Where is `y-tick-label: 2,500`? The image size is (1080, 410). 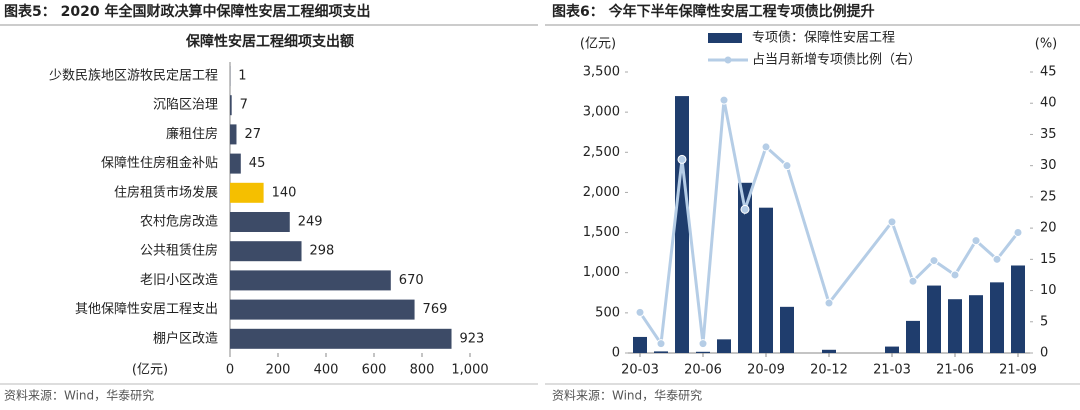 y-tick-label: 2,500 is located at coordinates (601, 152).